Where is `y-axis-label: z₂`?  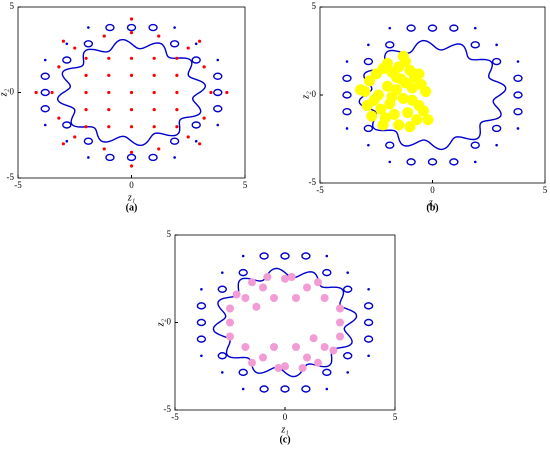
y-axis-label: z₂ is located at coordinates (4, 92).